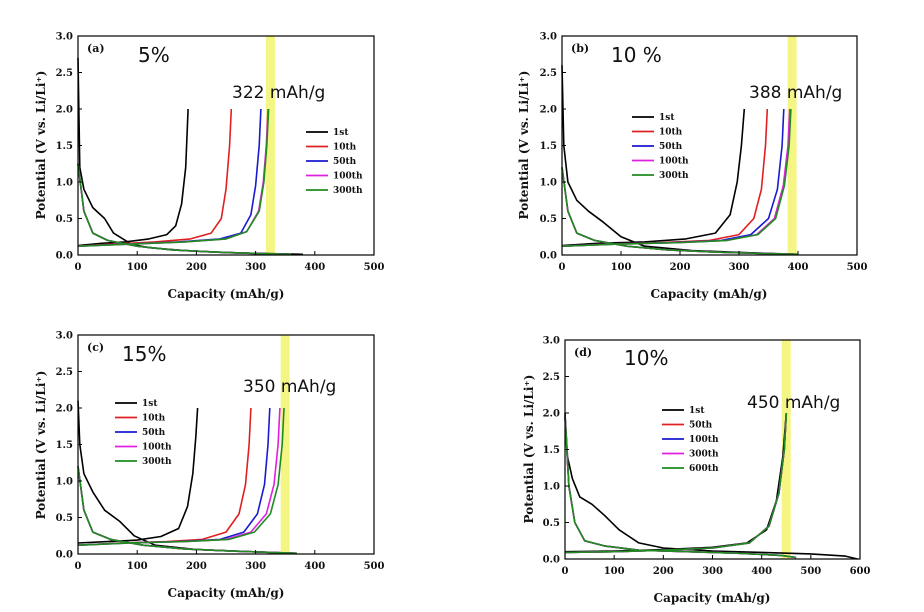 The height and width of the screenshot is (612, 924). I want to click on legend-entry: 10th, so click(154, 419).